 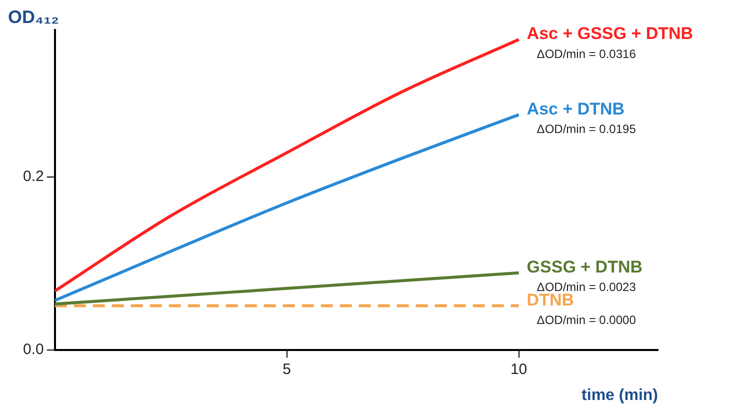 What do you see at coordinates (33, 177) in the screenshot?
I see `y-tick-label: 0.2` at bounding box center [33, 177].